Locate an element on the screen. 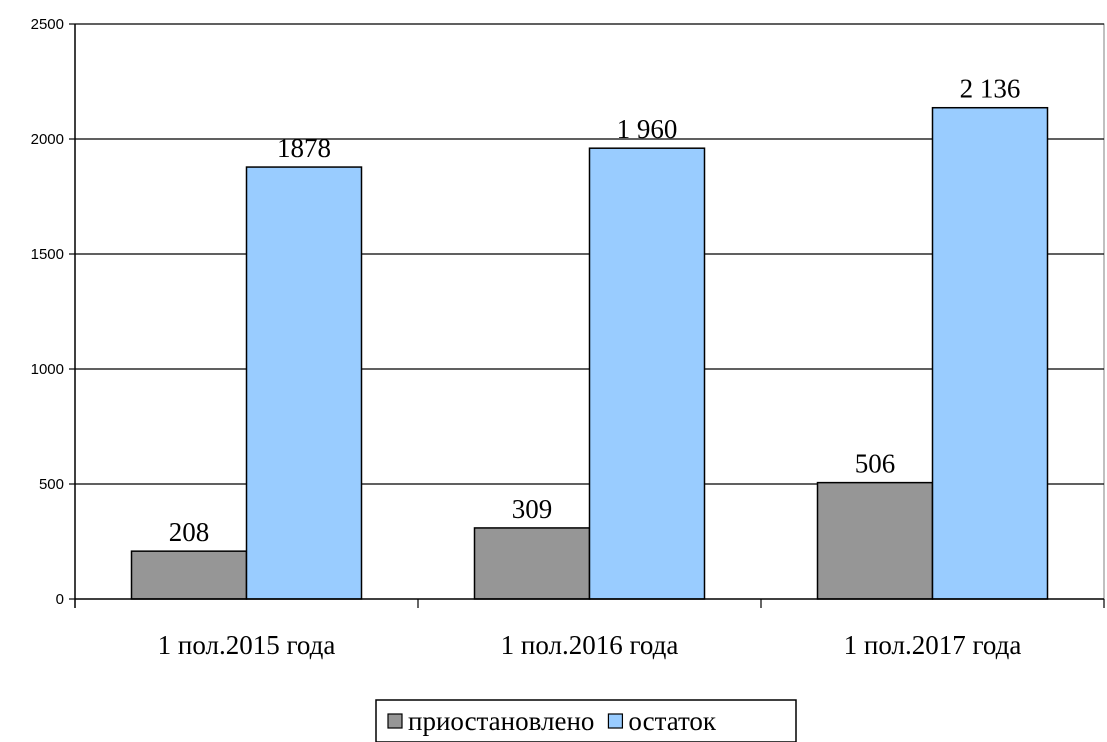 Image resolution: width=1107 pixels, height=742 pixels. y-tick-label: 1500 is located at coordinates (47, 254).